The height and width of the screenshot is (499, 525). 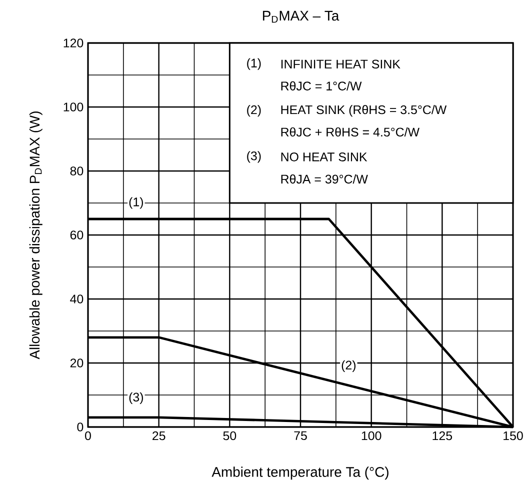 What do you see at coordinates (350, 132) in the screenshot?
I see `annotation: RθJC + RθHS = 4.5°C/W` at bounding box center [350, 132].